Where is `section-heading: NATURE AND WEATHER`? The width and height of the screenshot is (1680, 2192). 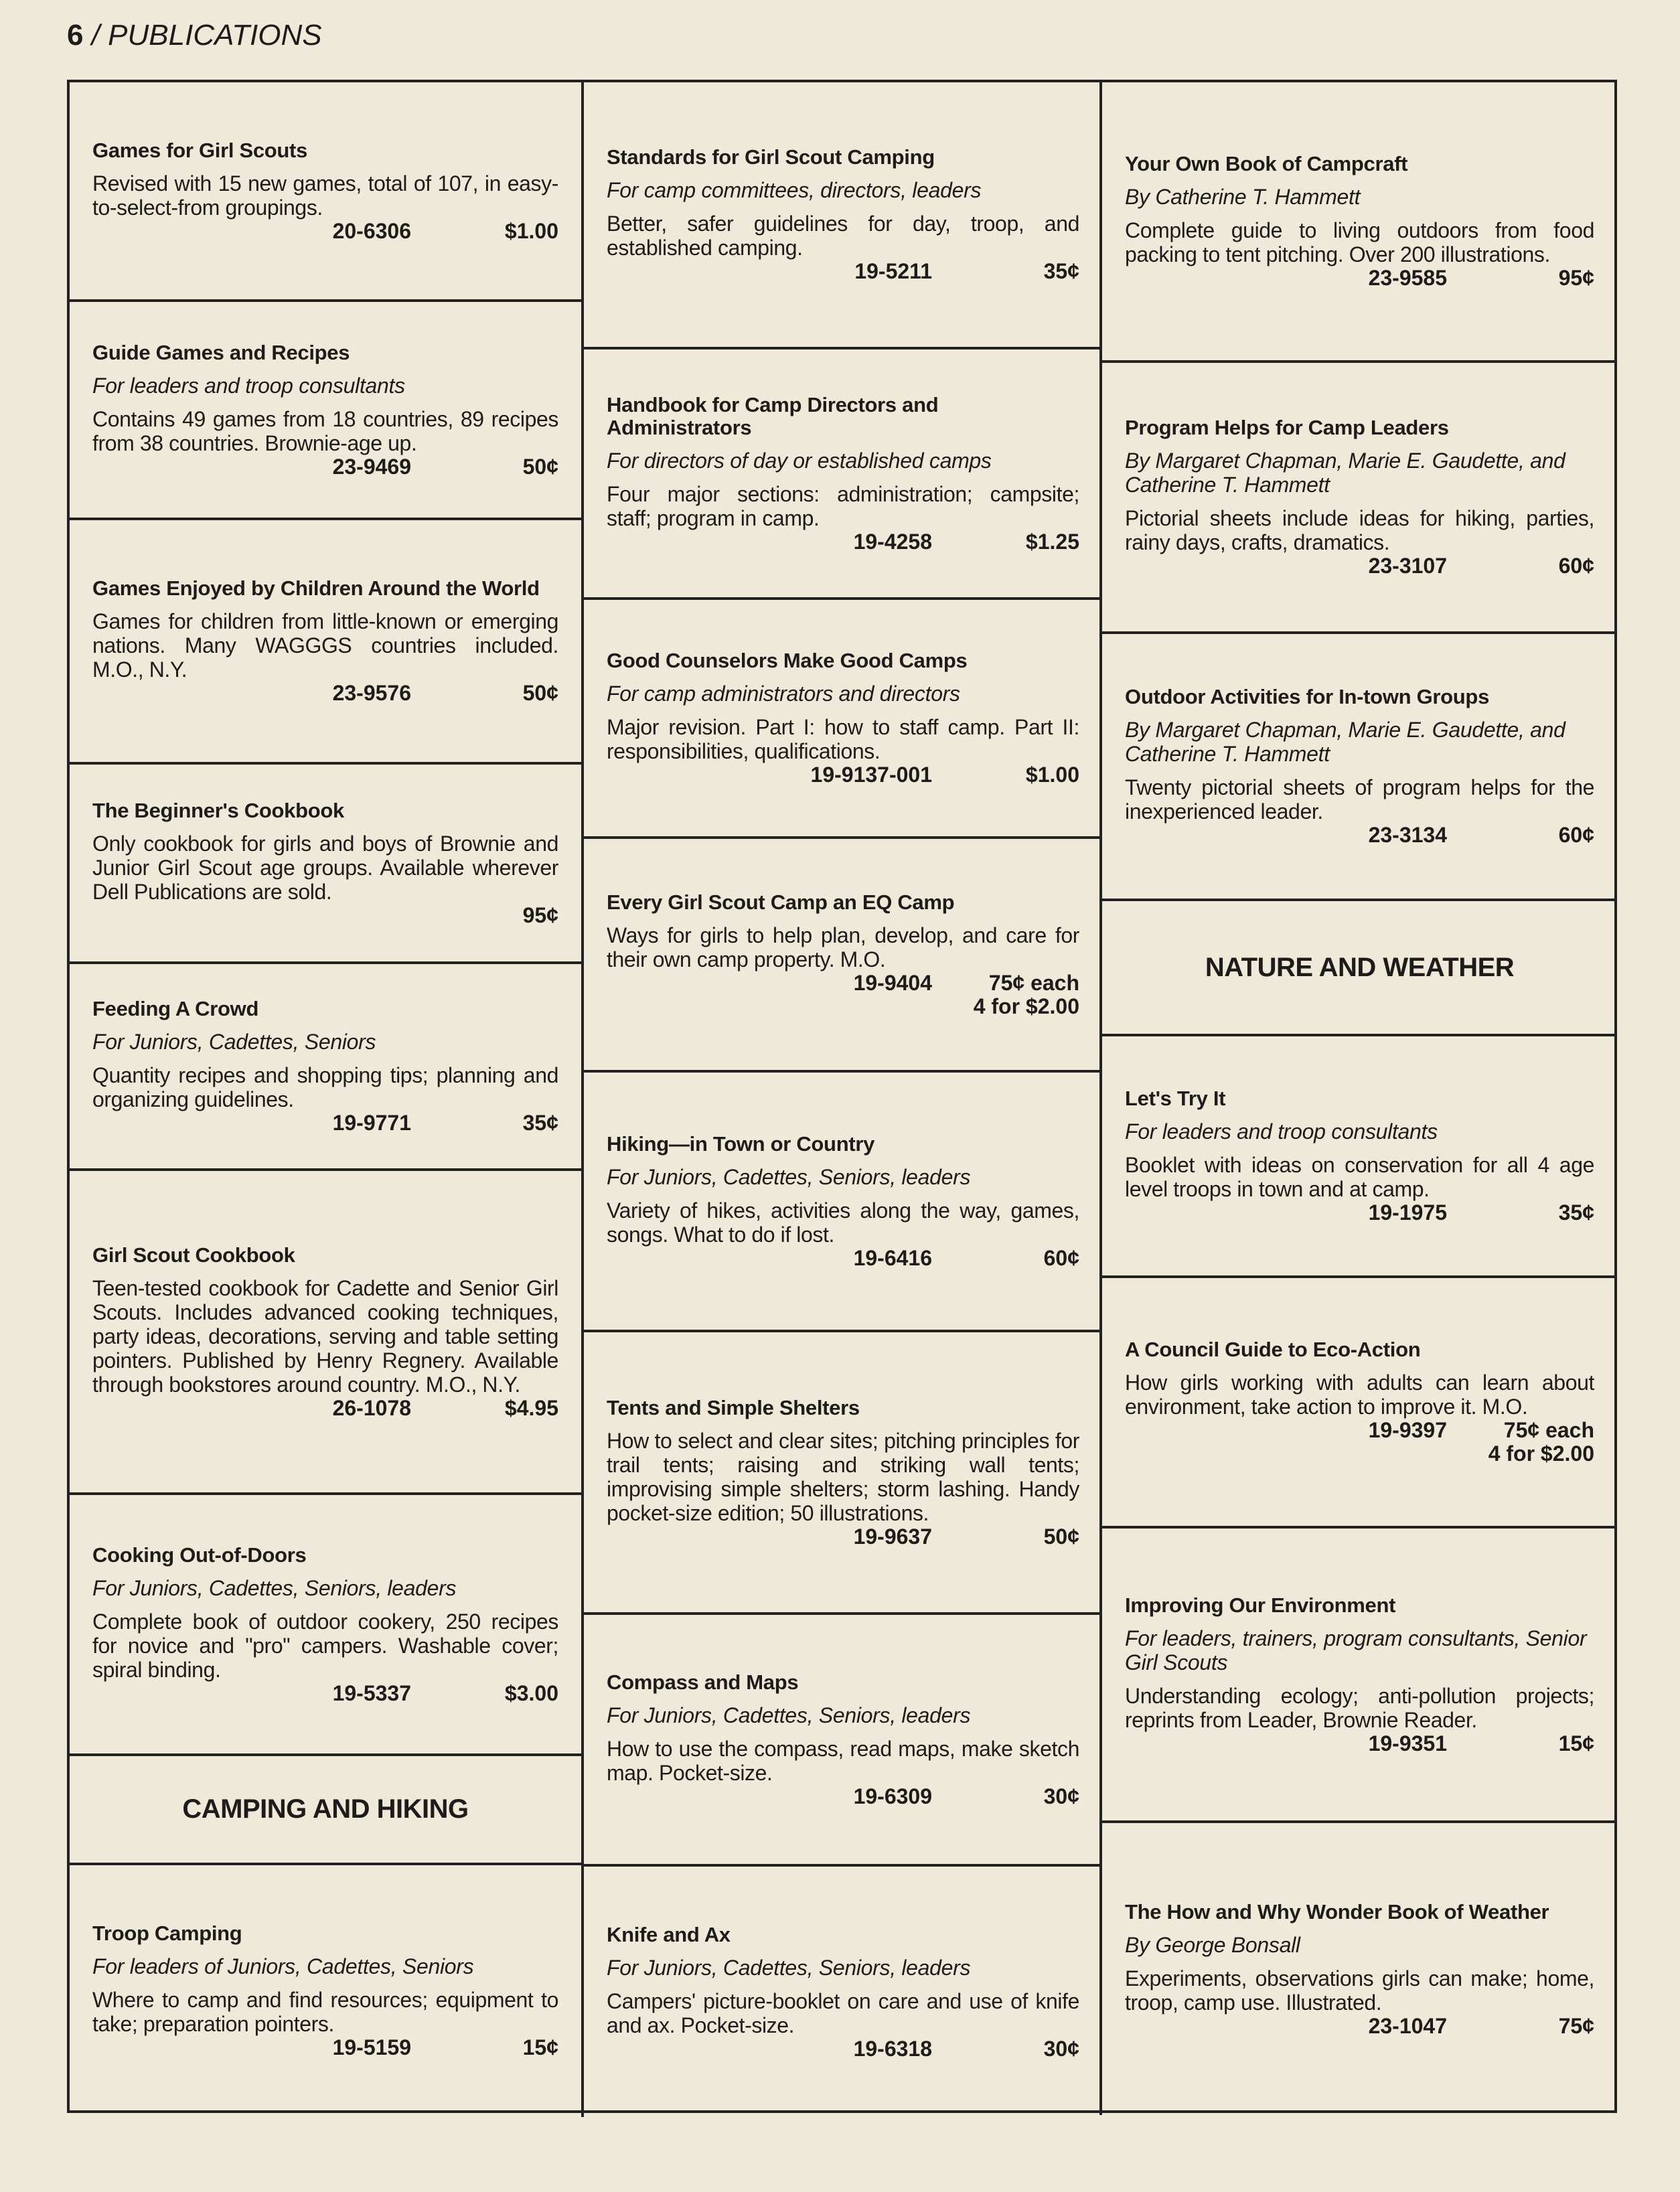
section-heading: NATURE AND WEATHER is located at coordinates (1360, 967).